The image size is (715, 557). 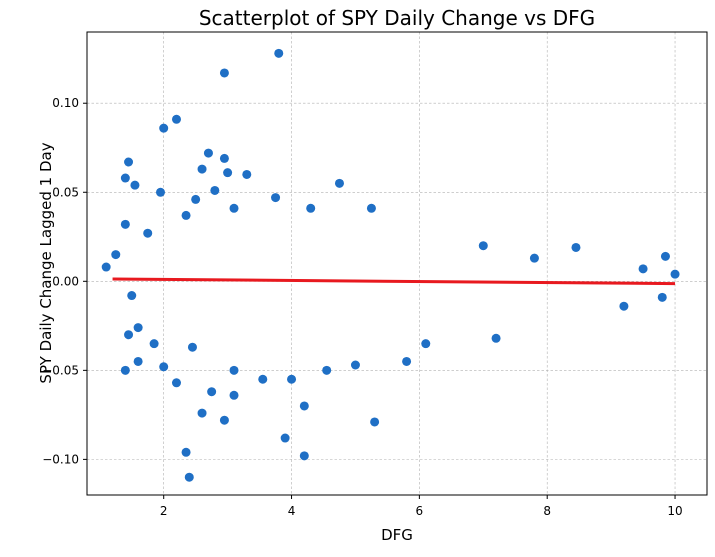 What do you see at coordinates (420, 511) in the screenshot?
I see `x-tick-label: 6` at bounding box center [420, 511].